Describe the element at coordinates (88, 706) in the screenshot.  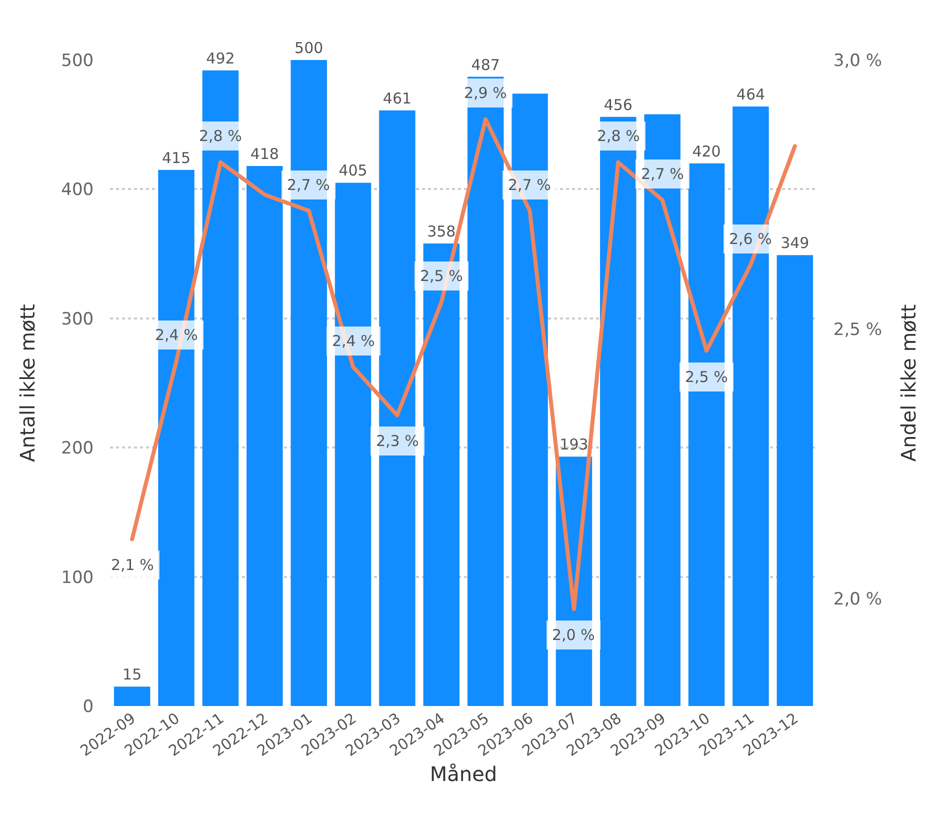
I see `y-tick-label: 0` at that location.